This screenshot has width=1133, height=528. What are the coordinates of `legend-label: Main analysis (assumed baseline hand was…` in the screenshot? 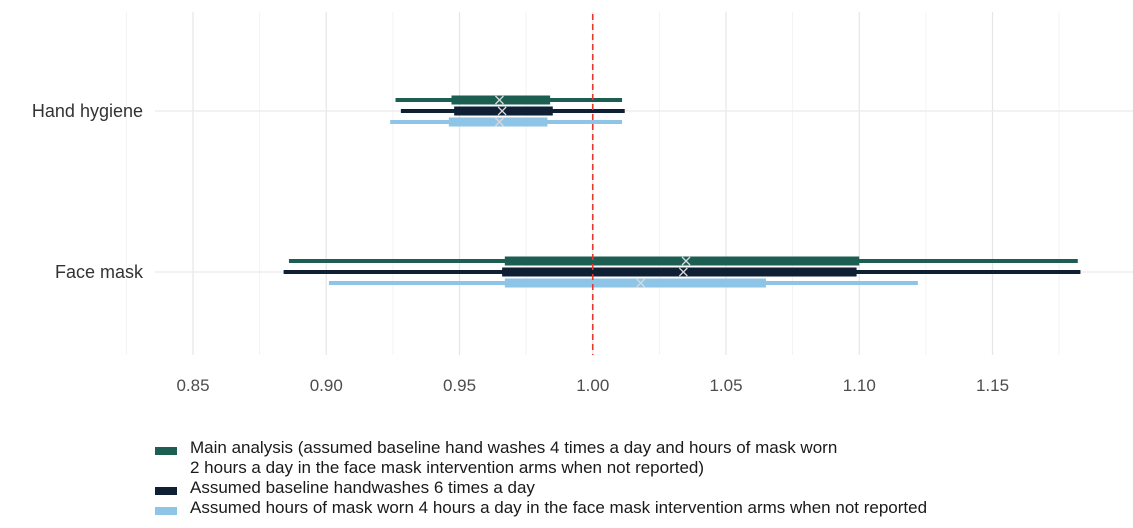 It's located at (514, 457).